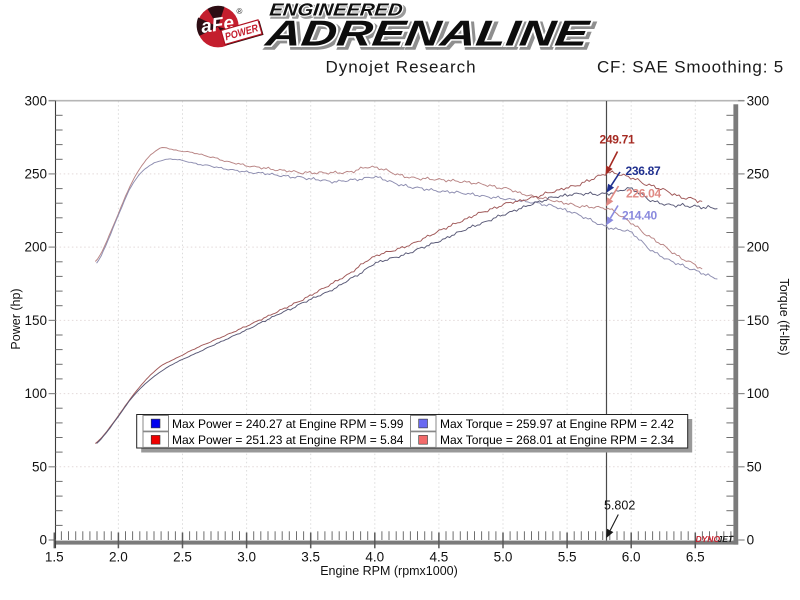 The height and width of the screenshot is (600, 800). I want to click on svg-text: 2.0, so click(118, 557).